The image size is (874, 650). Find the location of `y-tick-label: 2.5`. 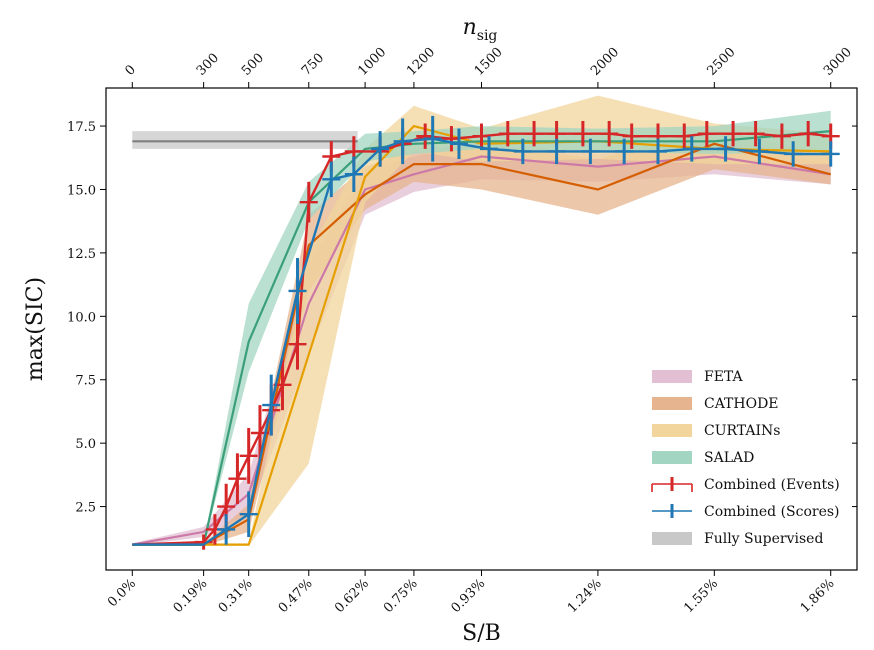

y-tick-label: 2.5 is located at coordinates (85, 508).